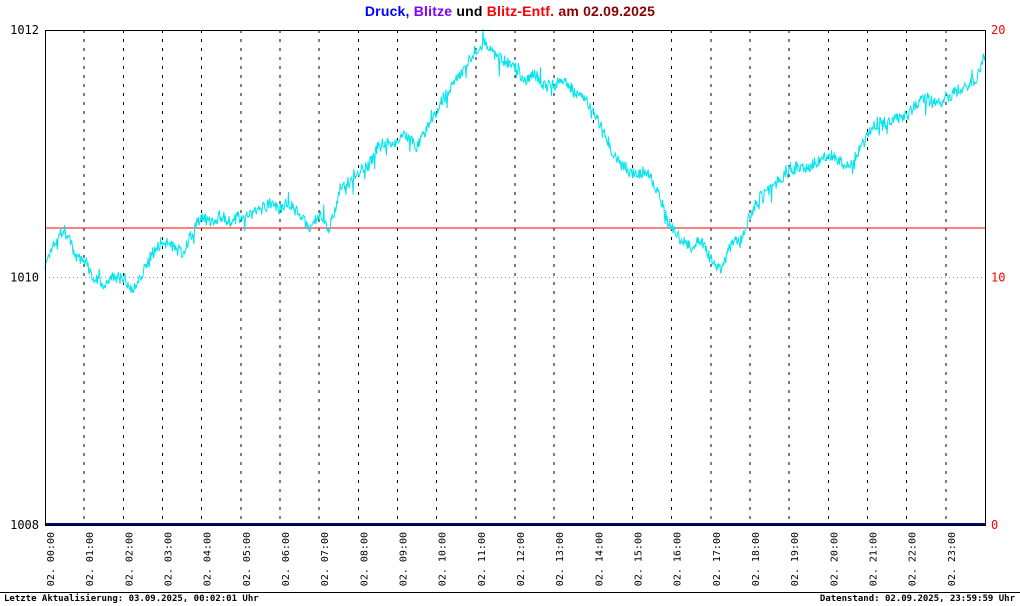  What do you see at coordinates (469, 11) in the screenshot?
I see `title-segment: und` at bounding box center [469, 11].